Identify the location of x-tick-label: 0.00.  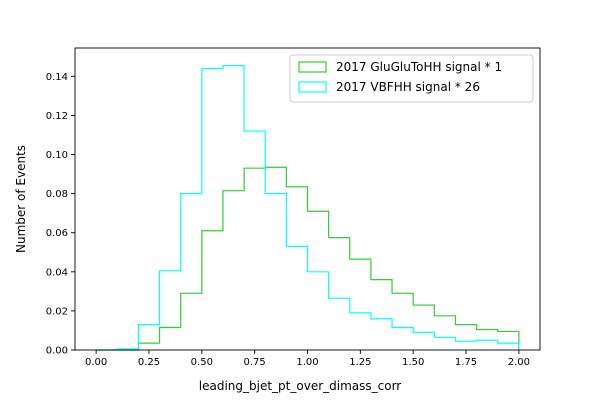
(96, 362).